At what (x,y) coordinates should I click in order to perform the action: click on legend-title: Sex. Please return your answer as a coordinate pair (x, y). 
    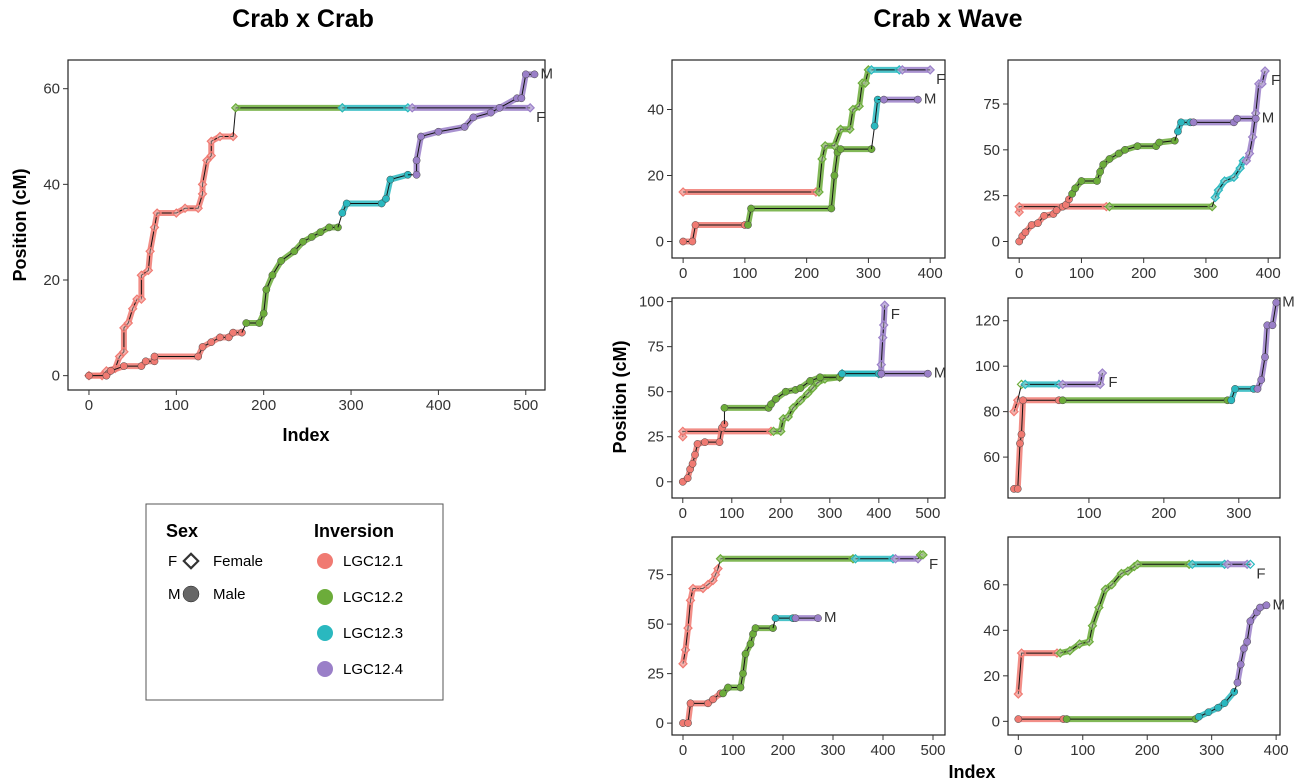
    Looking at the image, I should click on (182, 531).